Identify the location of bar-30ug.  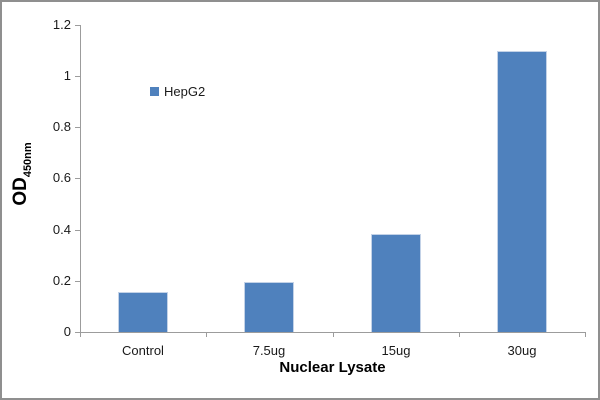
(522, 191).